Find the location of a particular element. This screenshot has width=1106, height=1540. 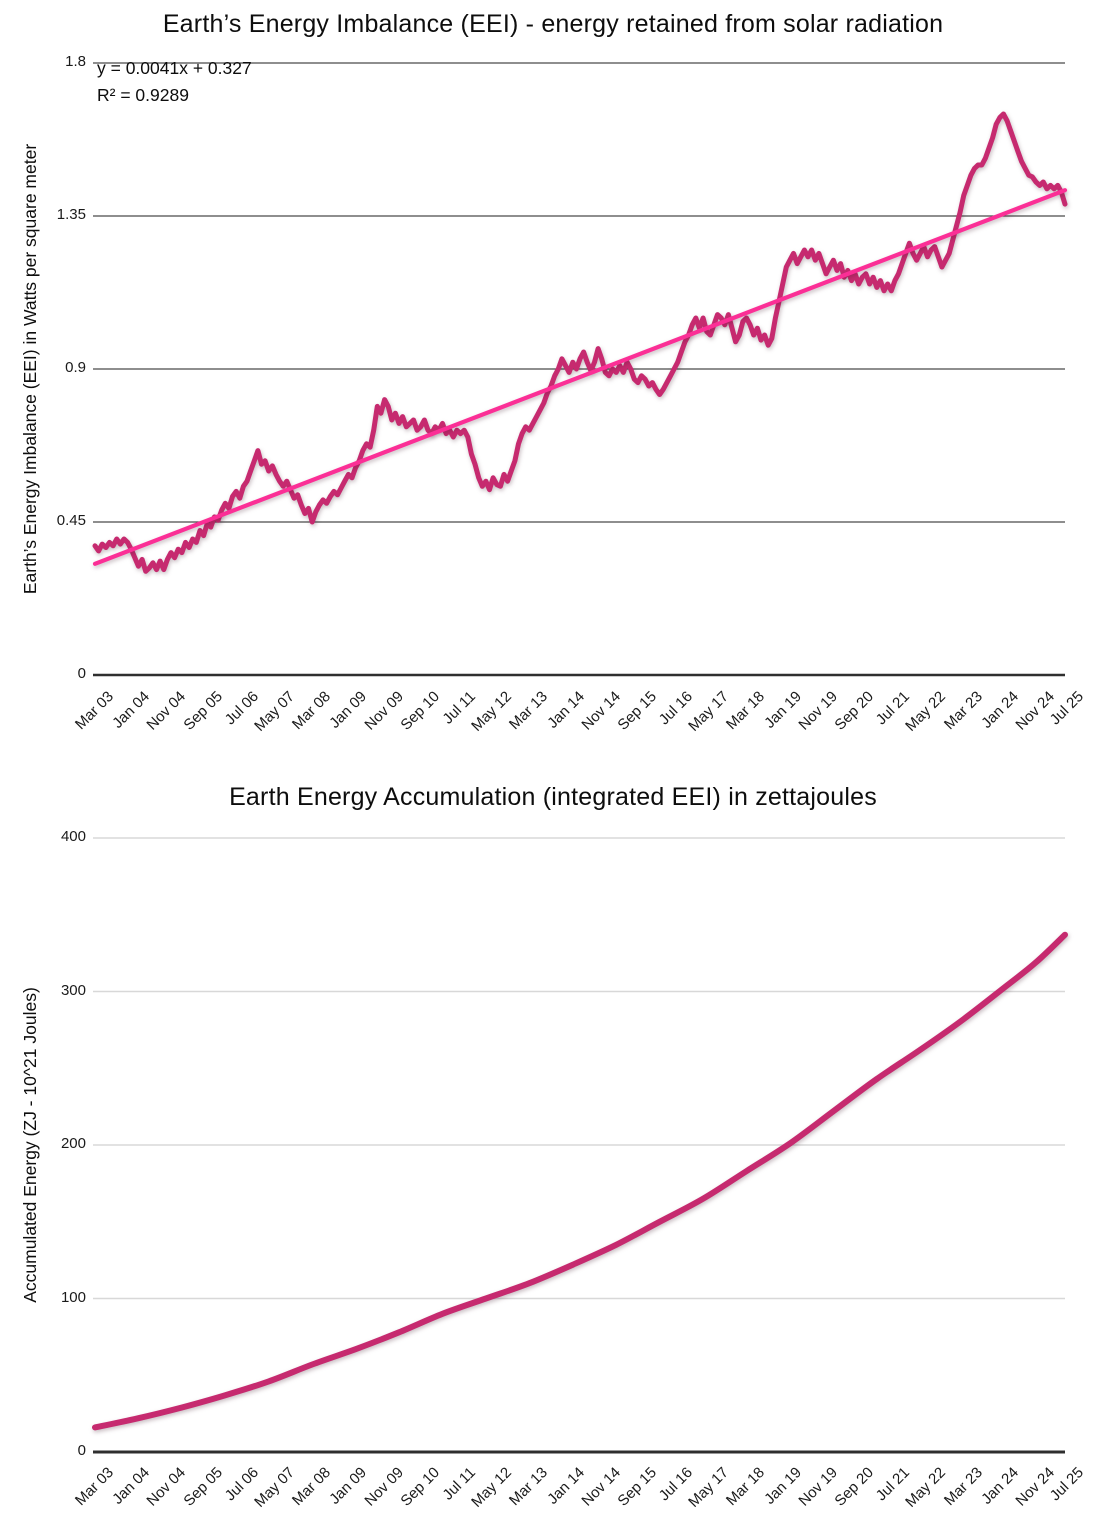

y-tick-label-chart2: 200 is located at coordinates (73, 1143).